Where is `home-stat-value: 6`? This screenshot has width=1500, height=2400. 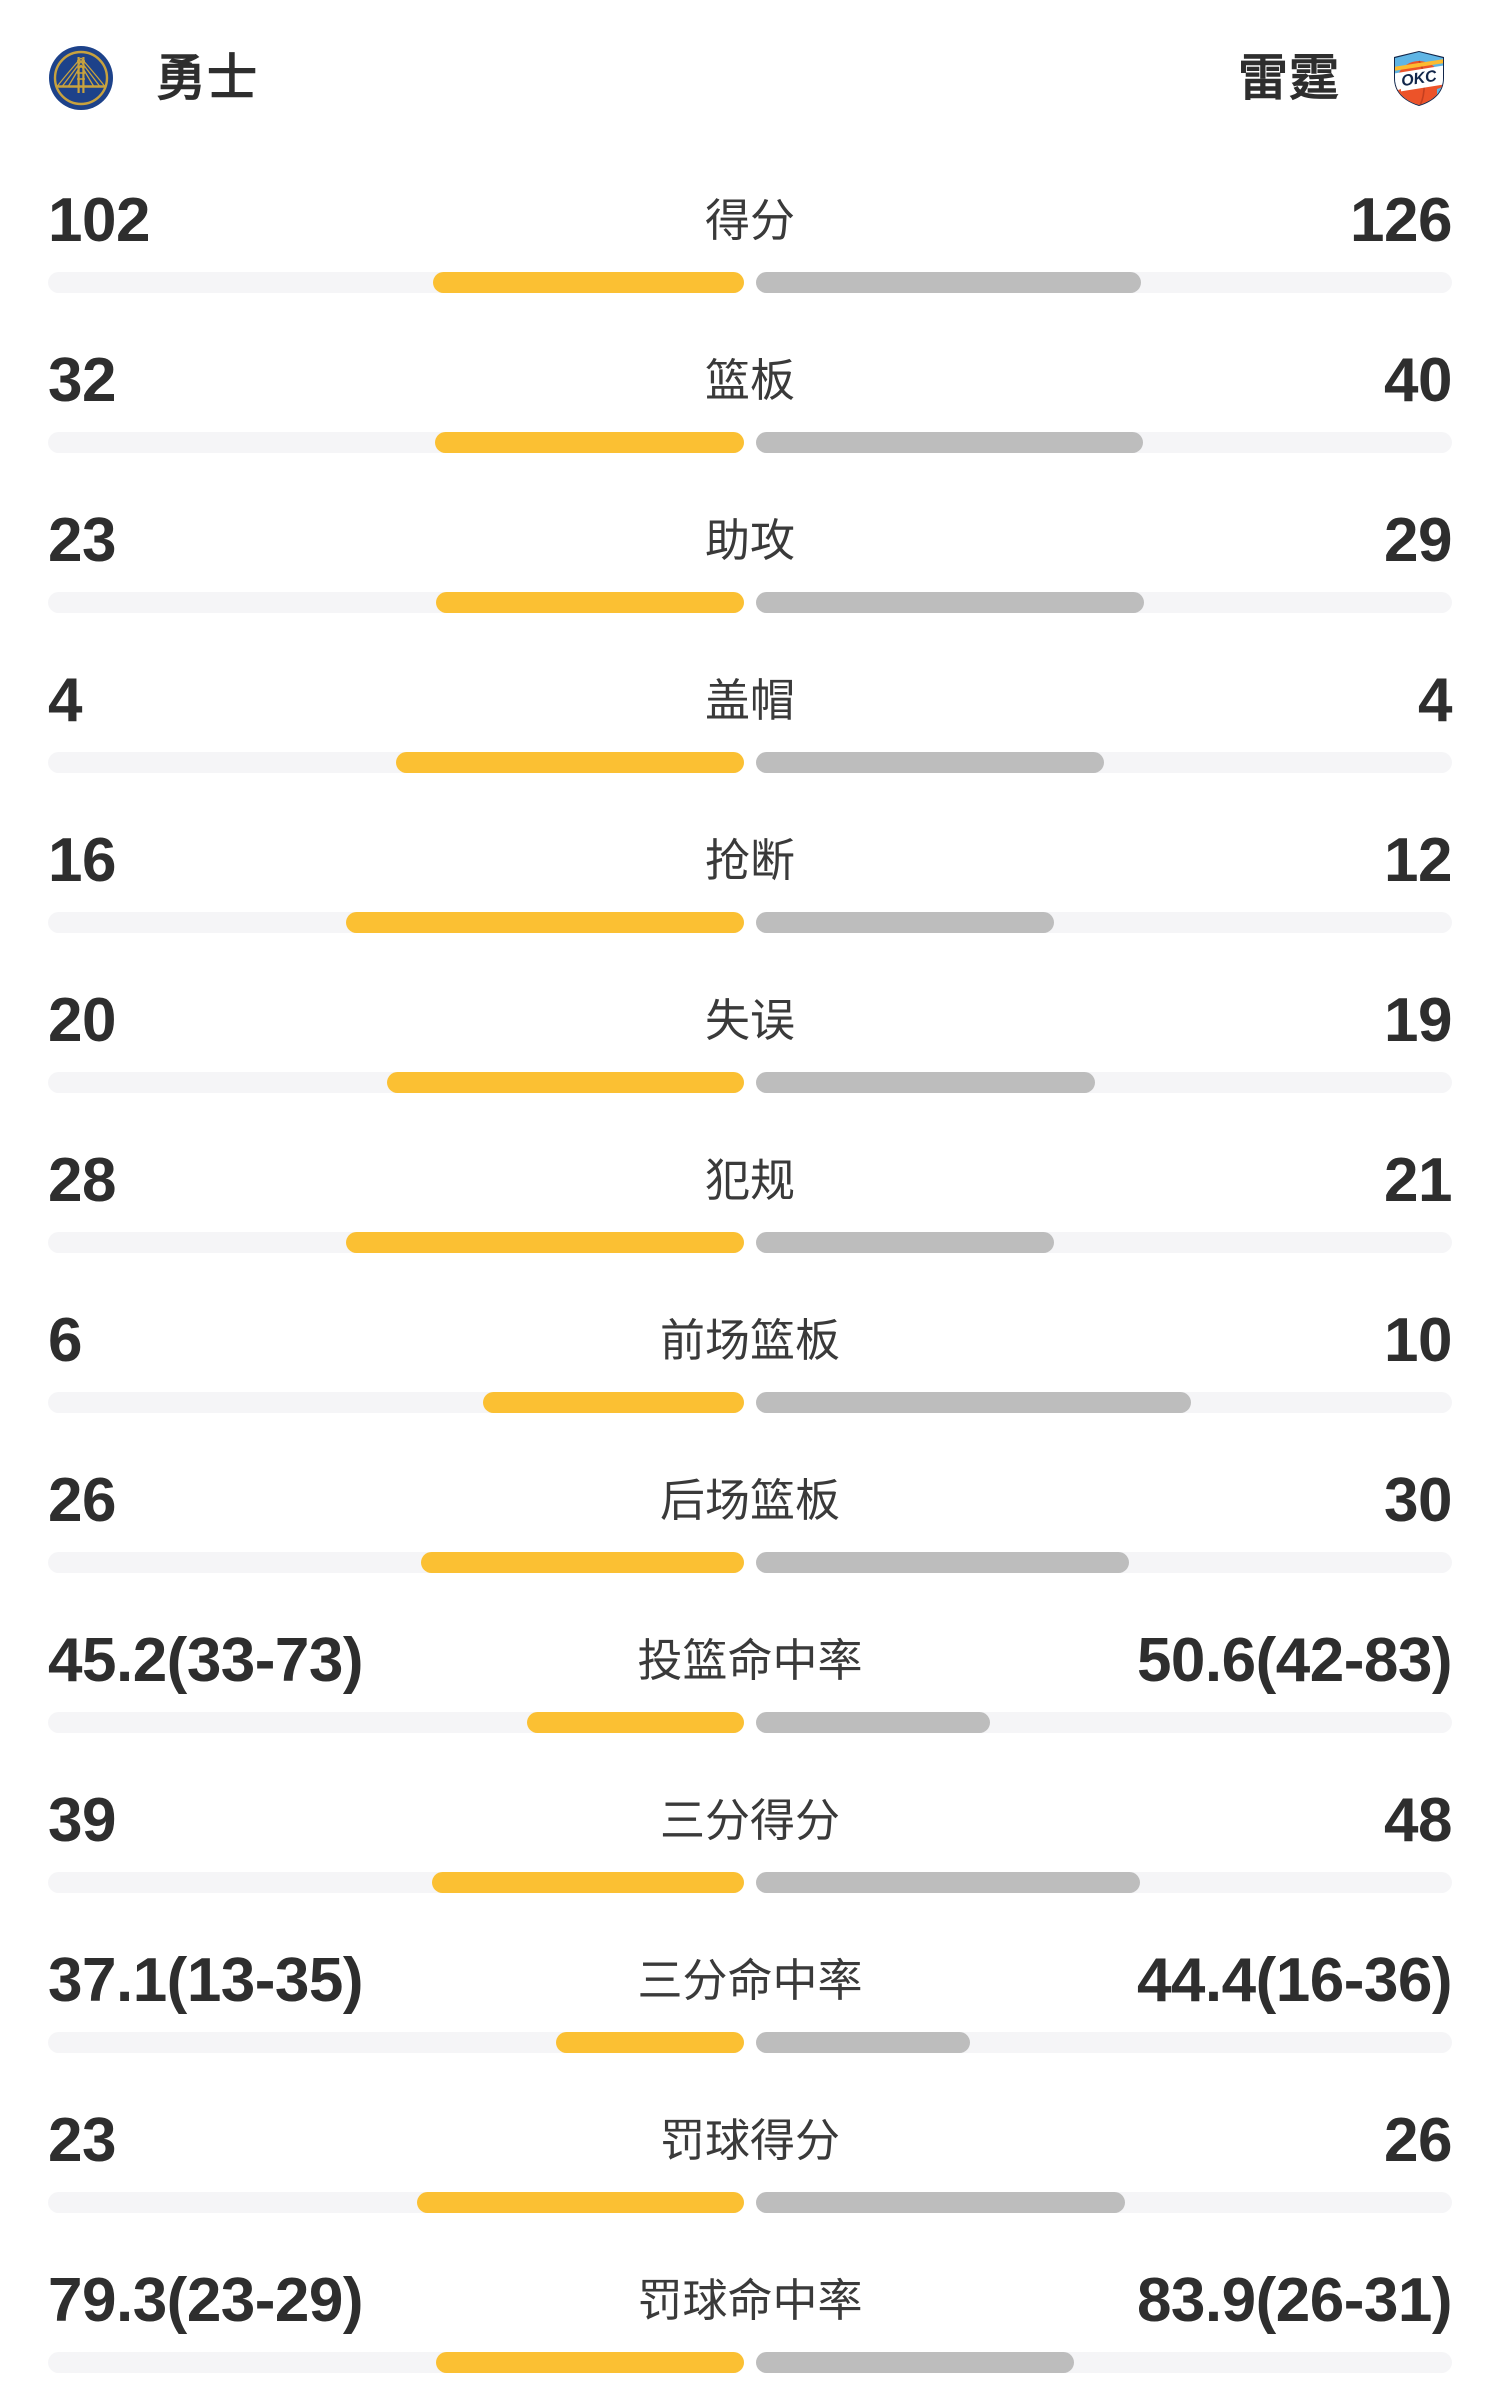 home-stat-value: 6 is located at coordinates (65, 1340).